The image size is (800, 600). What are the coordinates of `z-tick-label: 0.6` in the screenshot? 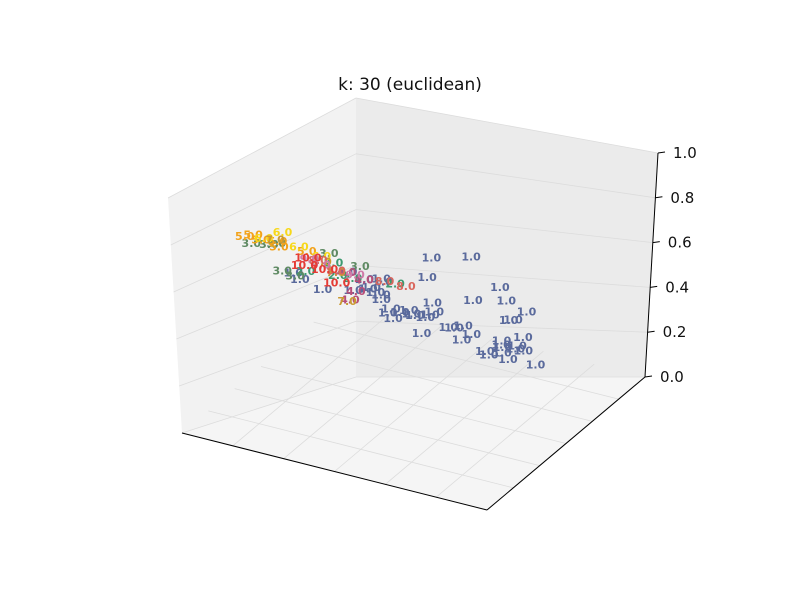 It's located at (680, 243).